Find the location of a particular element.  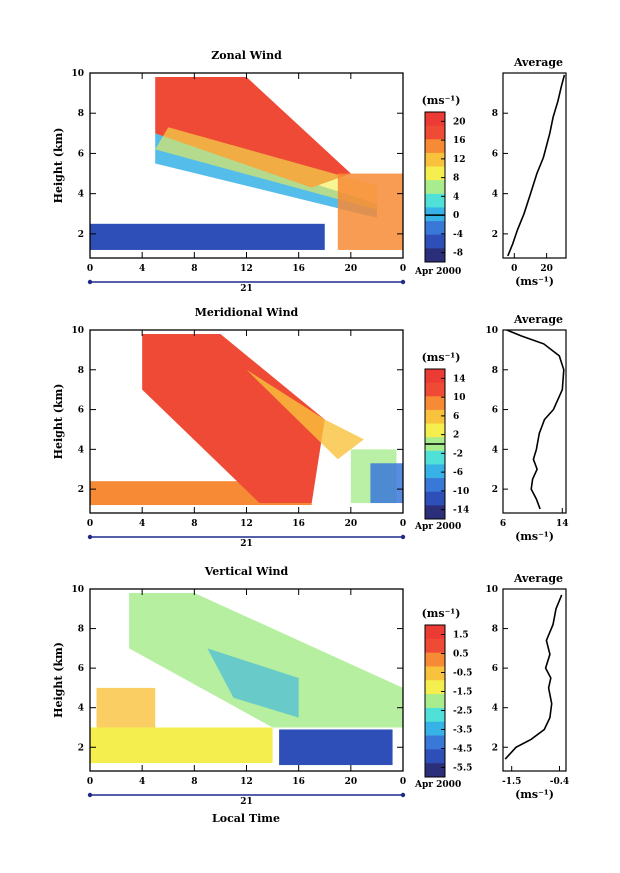

colorbar-tick-label: 2 is located at coordinates (456, 436).